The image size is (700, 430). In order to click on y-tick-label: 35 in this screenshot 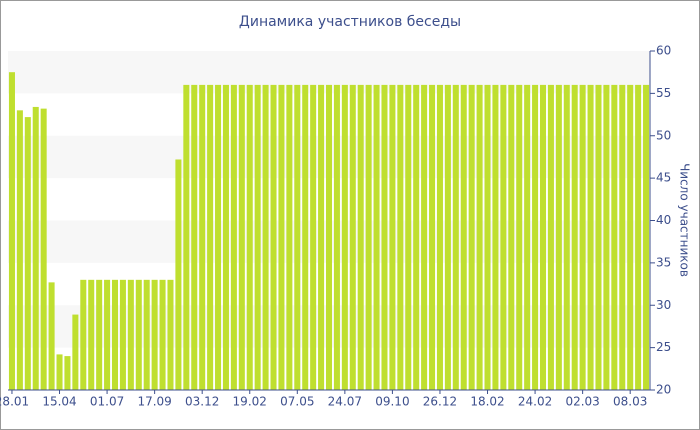, I will do `click(663, 262)`.